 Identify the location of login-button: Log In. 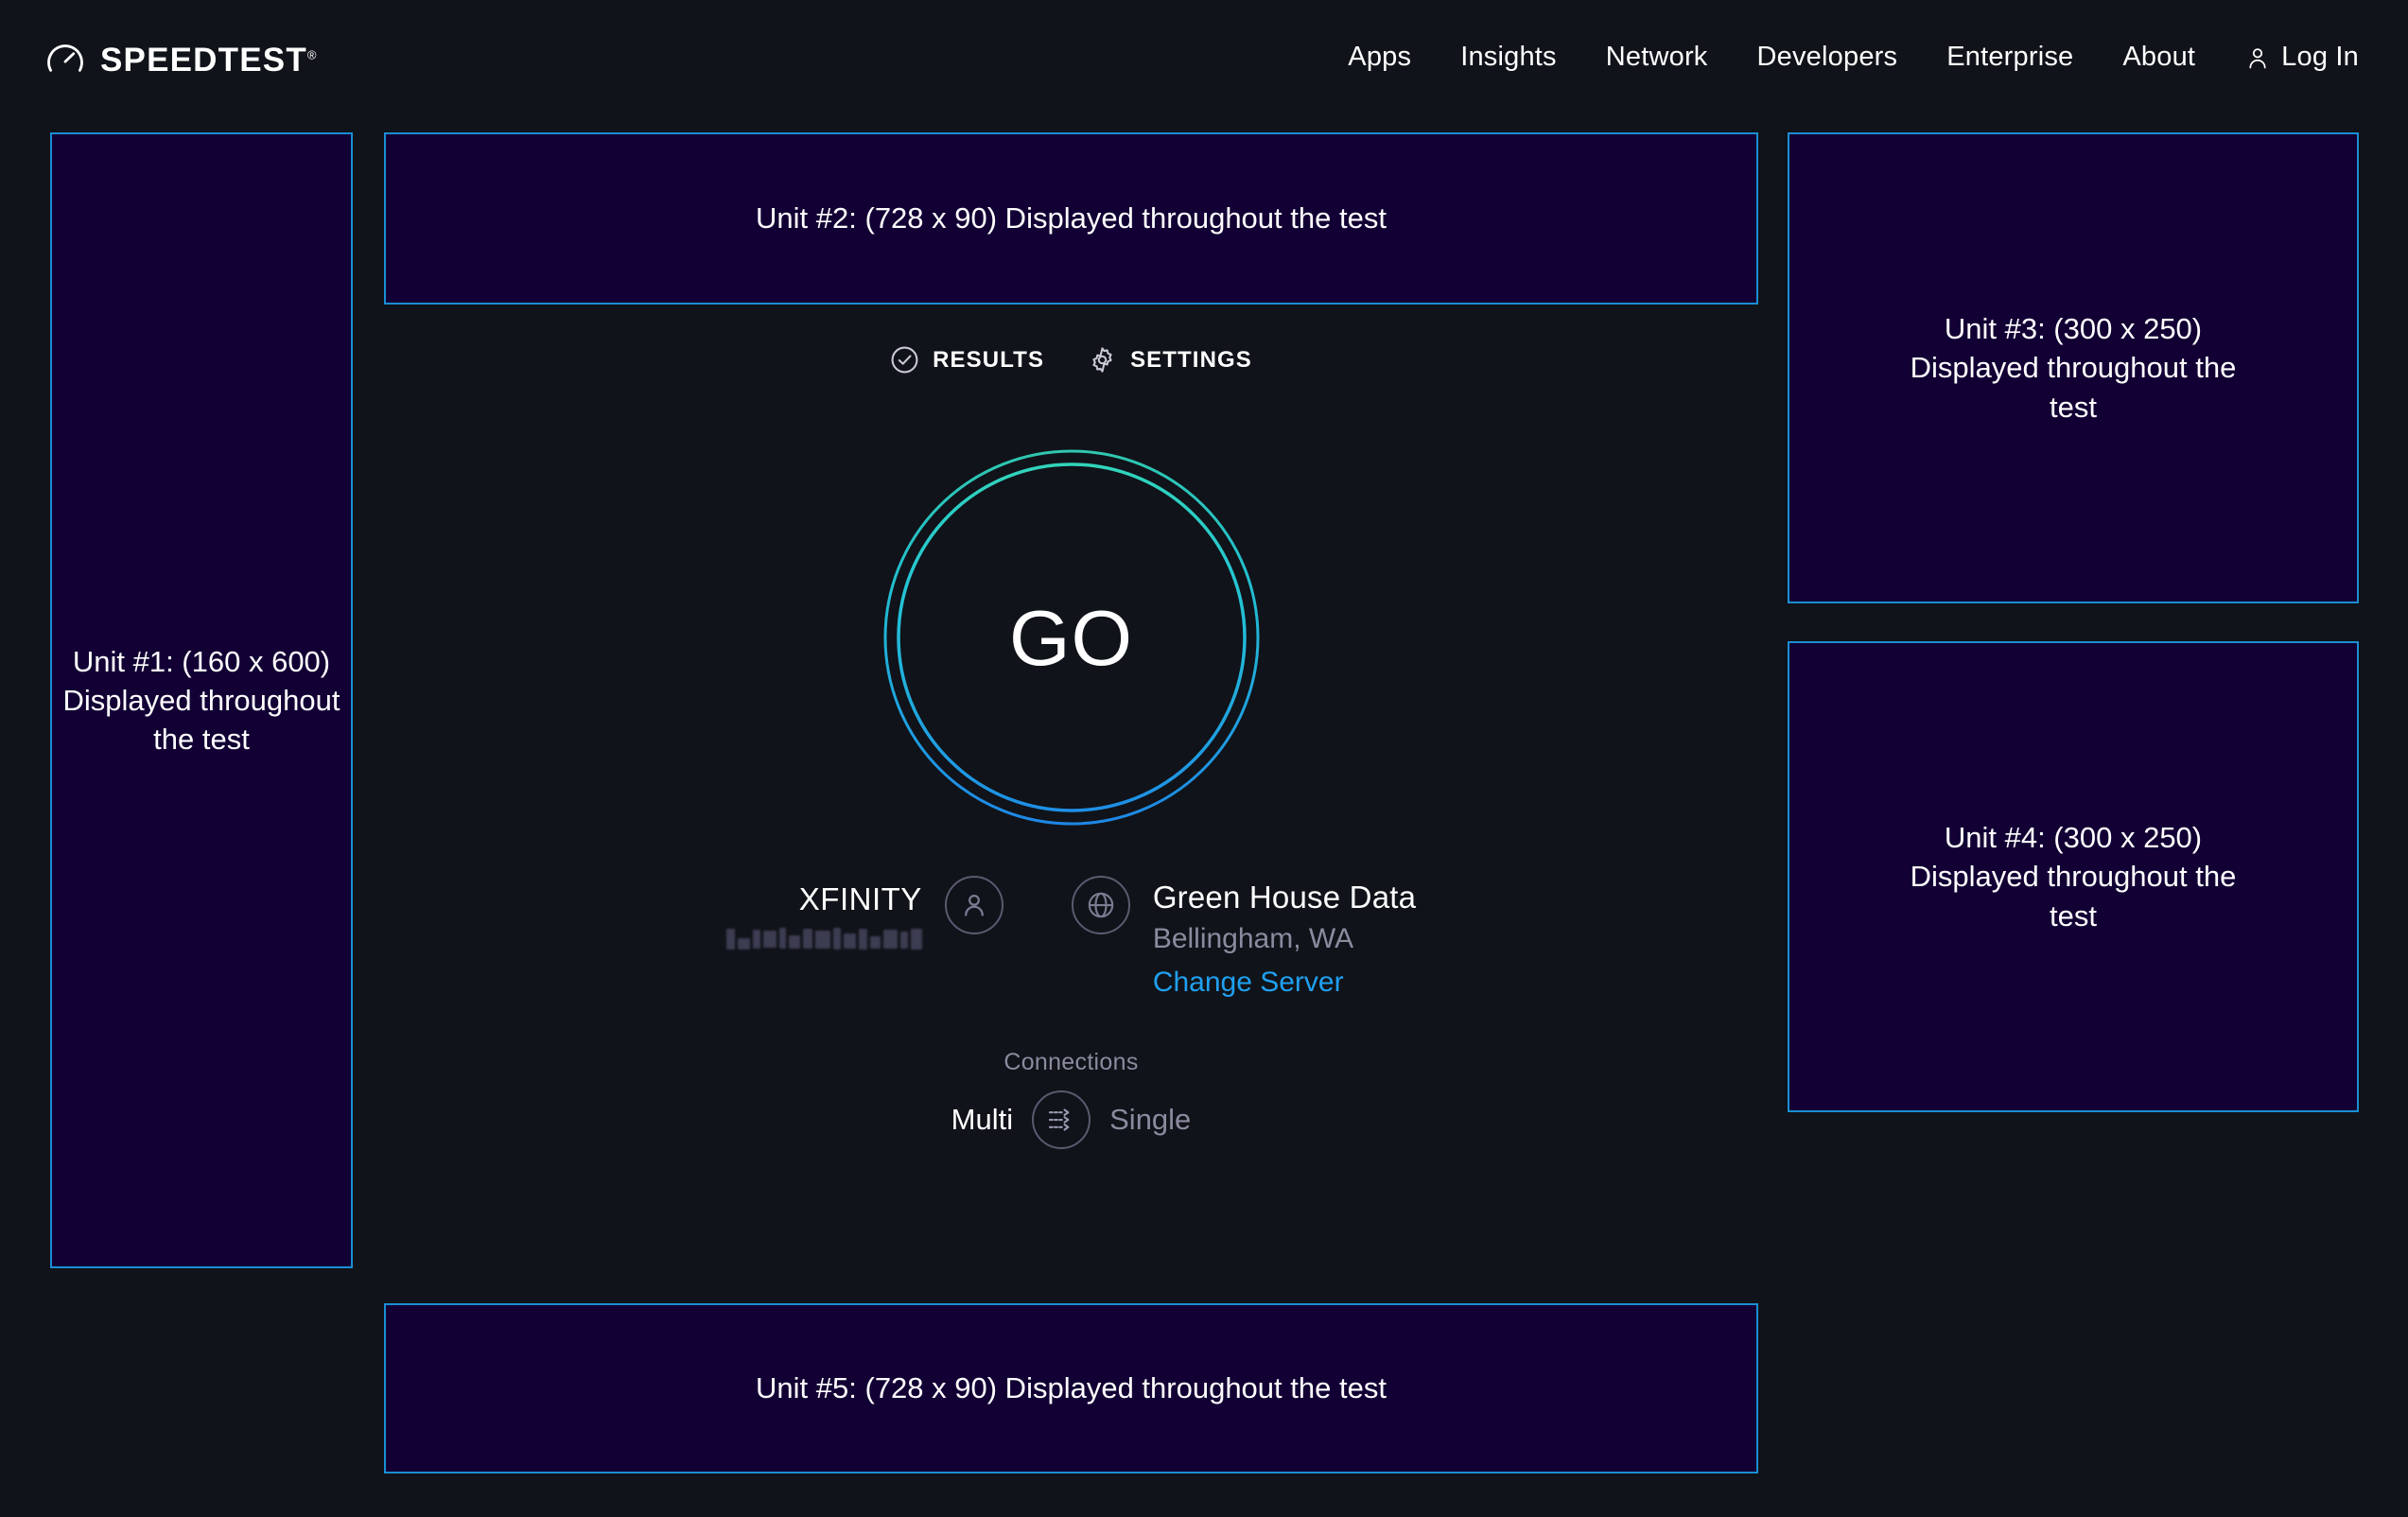
(2289, 57).